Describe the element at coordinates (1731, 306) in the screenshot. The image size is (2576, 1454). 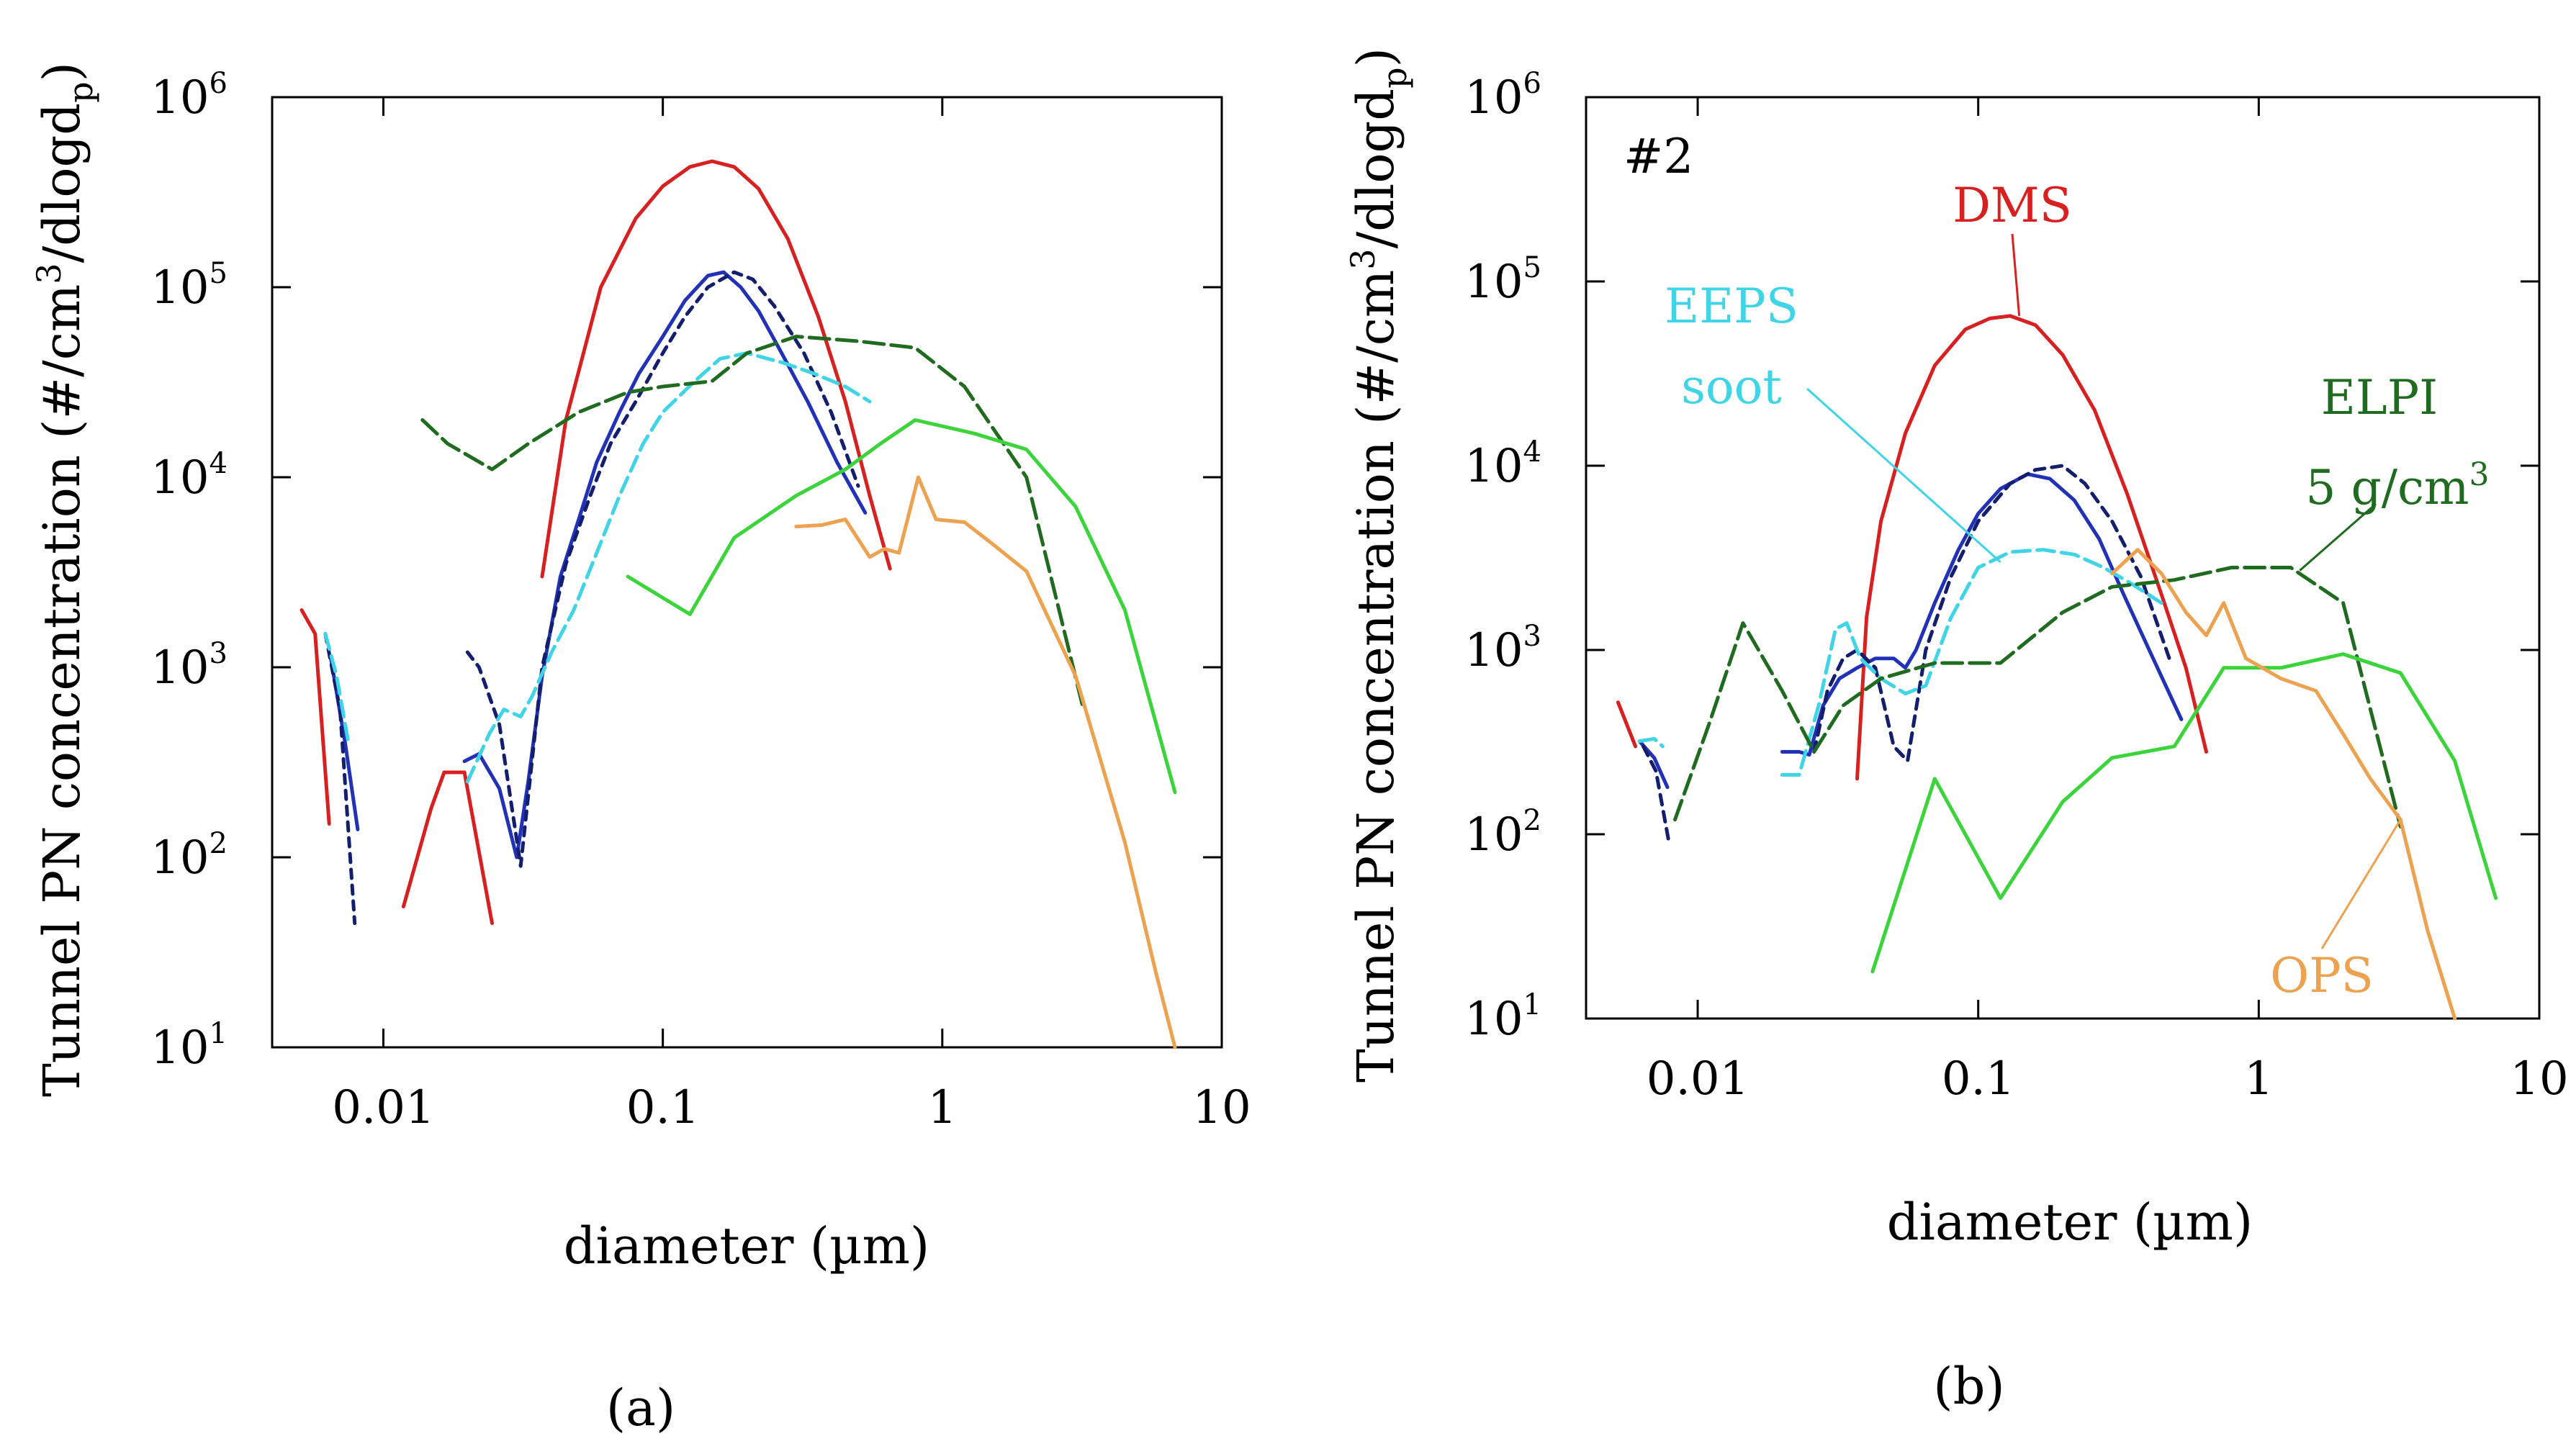
I see `annotation-eeps: EEPS` at that location.